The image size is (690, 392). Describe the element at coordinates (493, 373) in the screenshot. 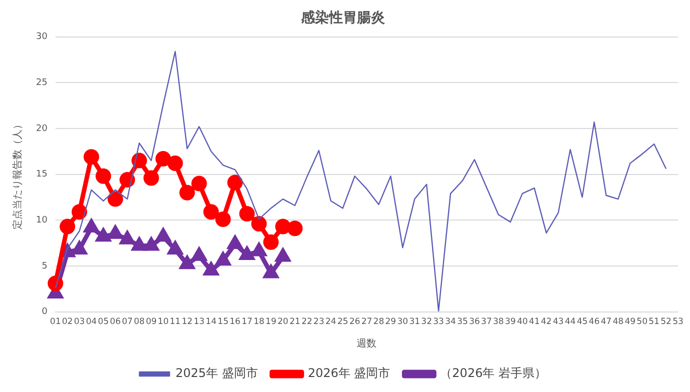

I see `legend-label: （2026年 岩手県）` at that location.